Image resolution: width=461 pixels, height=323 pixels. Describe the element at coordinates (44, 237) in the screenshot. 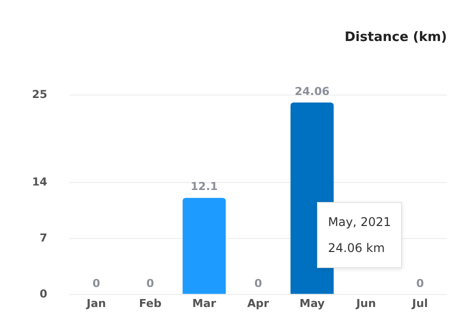

I see `y-tick-label: 7` at that location.